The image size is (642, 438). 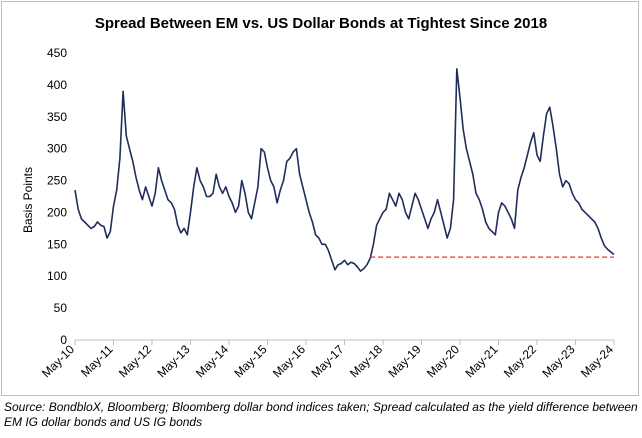 I want to click on x-tick-label: May-21, so click(x=481, y=361).